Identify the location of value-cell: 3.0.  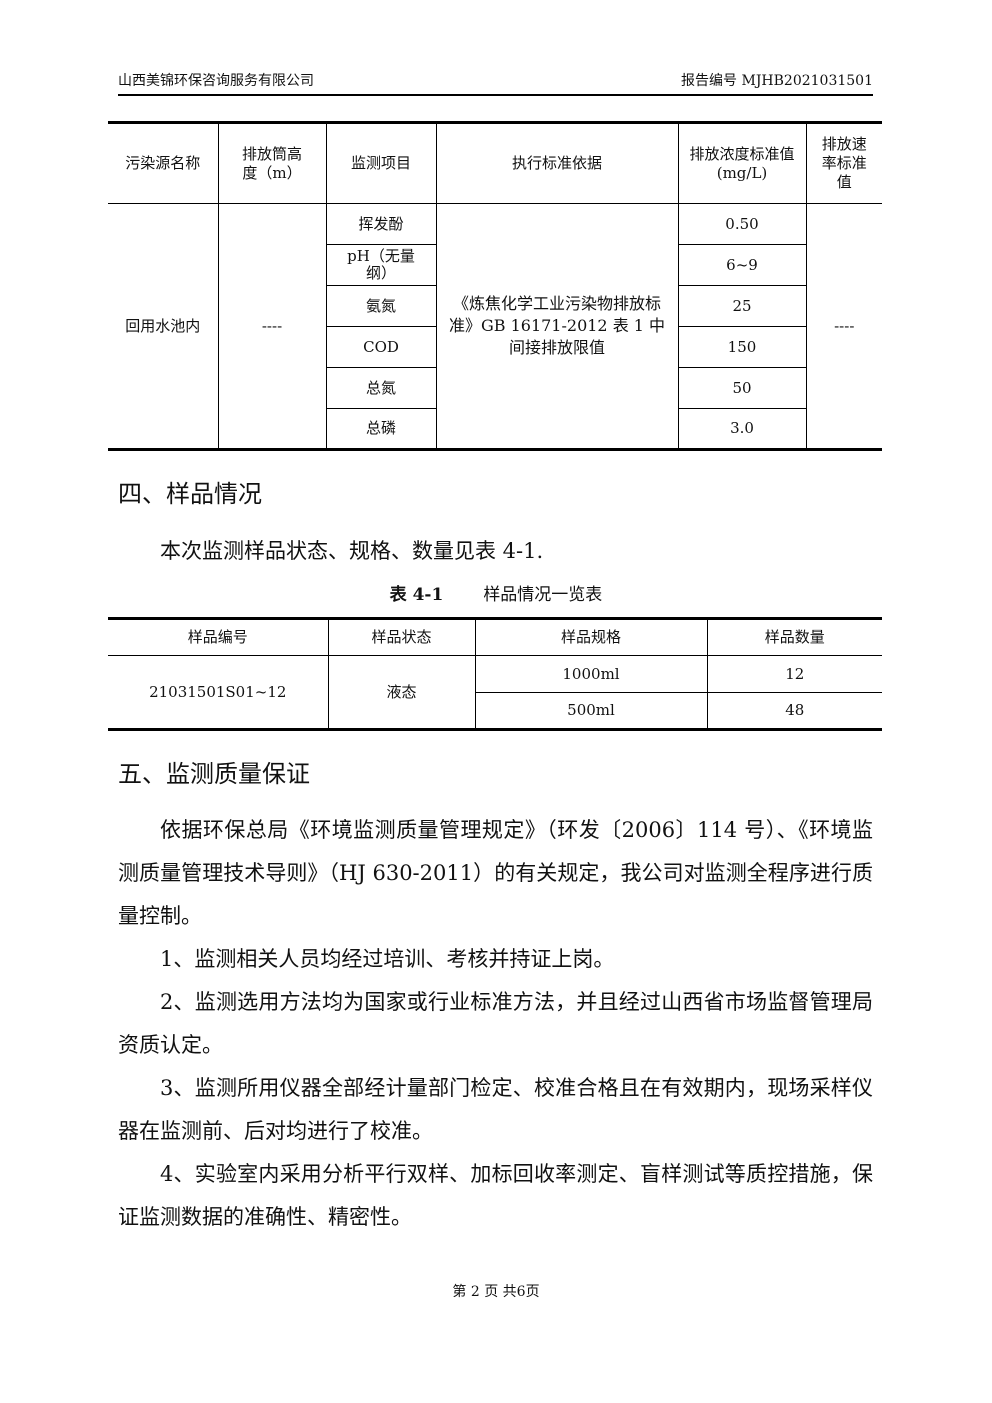
(741, 429).